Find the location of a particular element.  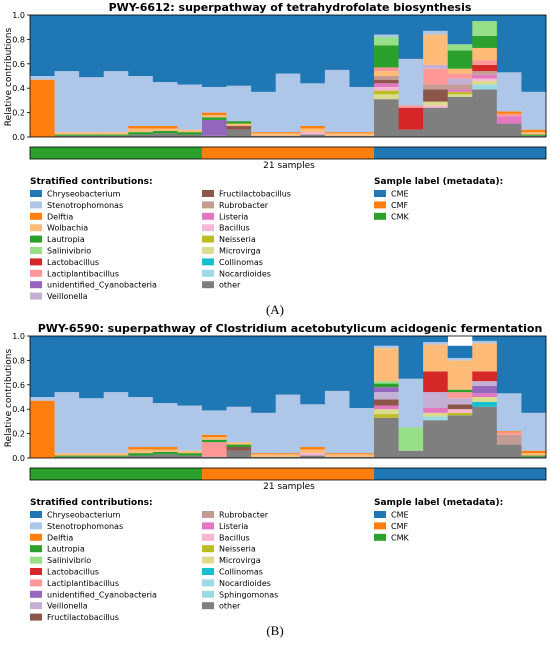

legend-entry: Fructilactobacillus is located at coordinates (83, 617).